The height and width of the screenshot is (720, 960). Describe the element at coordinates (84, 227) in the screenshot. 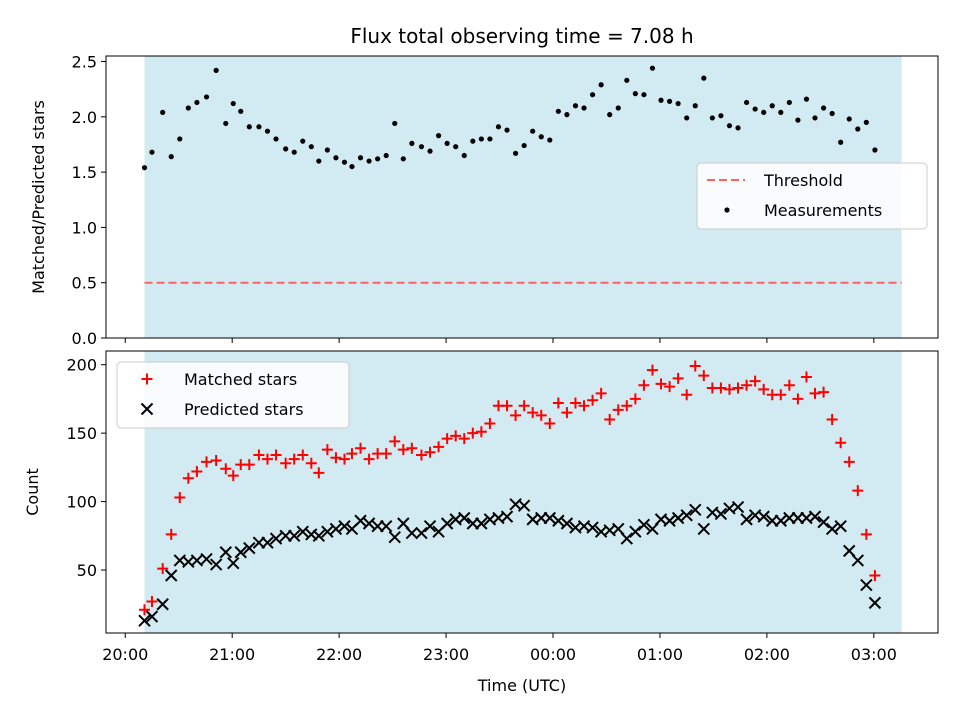

I see `y-tick-label: 1.0` at that location.